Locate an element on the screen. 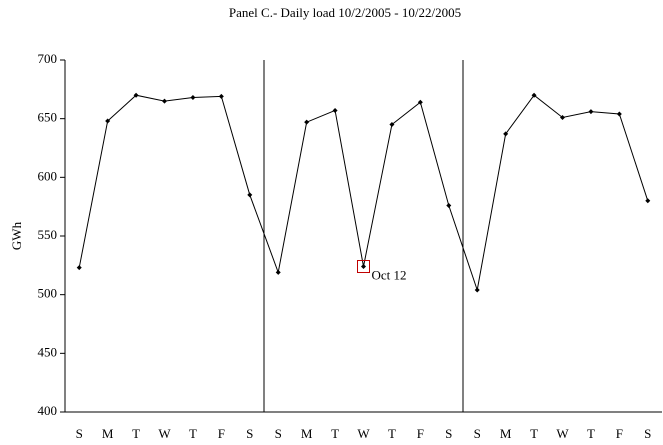 This screenshot has width=663, height=445. y-axis-label: GWh is located at coordinates (16, 235).